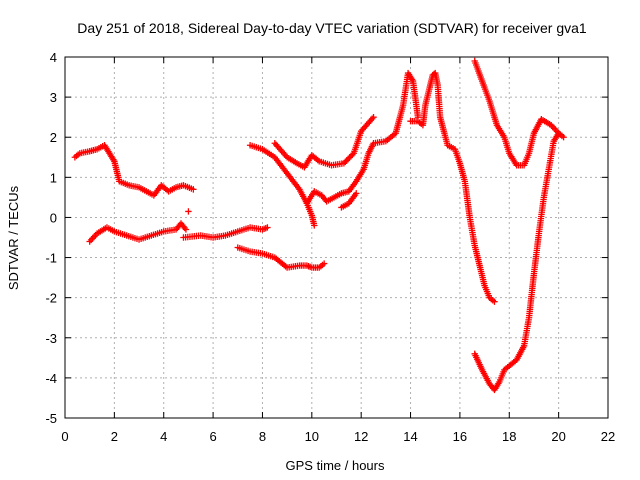  I want to click on y-tick-label: -3, so click(51, 338).